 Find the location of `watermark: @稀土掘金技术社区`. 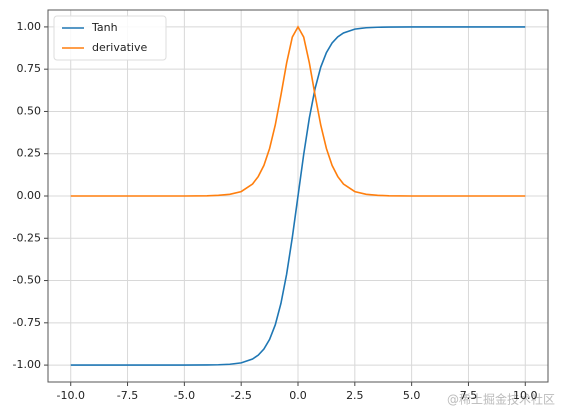

watermark: @稀土掘金技术社区 is located at coordinates (501, 399).